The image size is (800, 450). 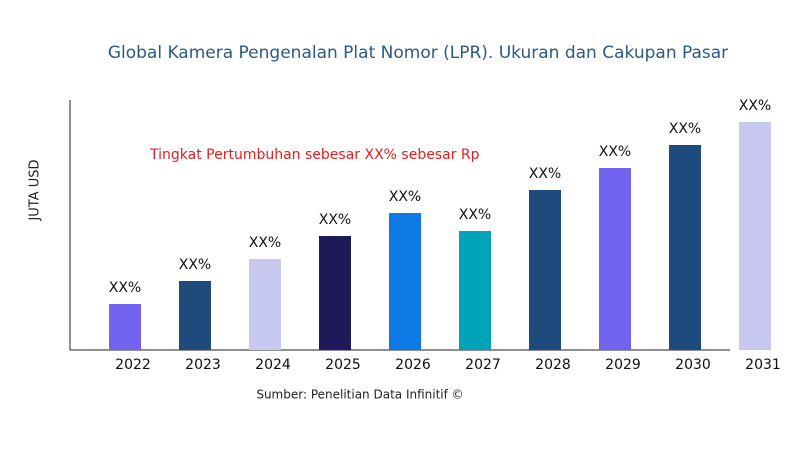 What do you see at coordinates (133, 365) in the screenshot?
I see `x-tick-label: 2022` at bounding box center [133, 365].